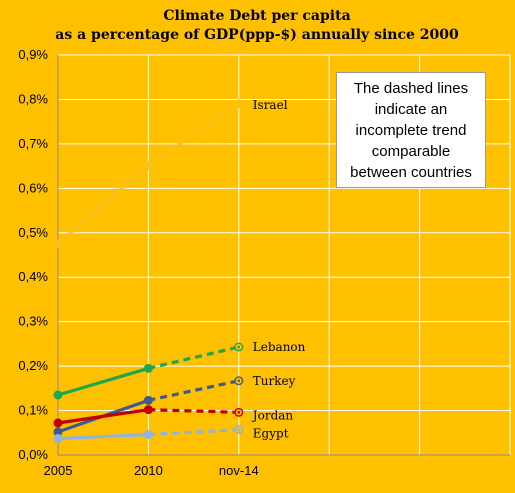 Image resolution: width=515 pixels, height=493 pixels. Describe the element at coordinates (33, 54) in the screenshot. I see `y-tick-label: 0,9%` at that location.